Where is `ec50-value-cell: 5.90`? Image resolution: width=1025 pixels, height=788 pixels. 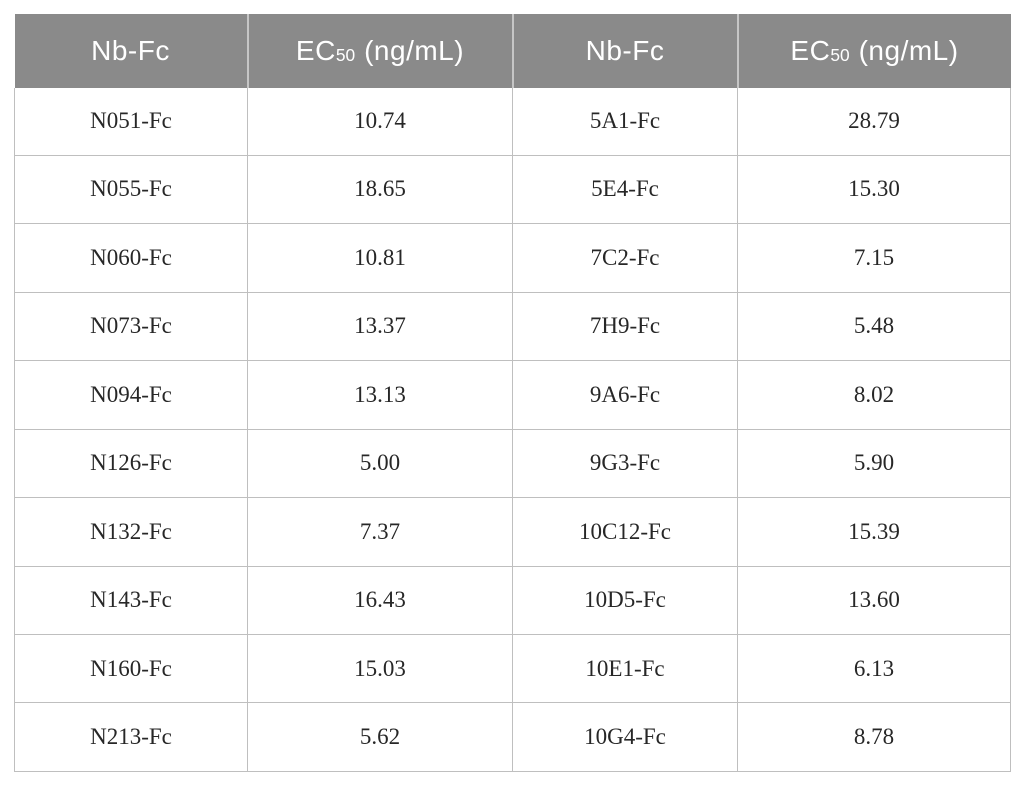 ec50-value-cell: 5.90 is located at coordinates (874, 463).